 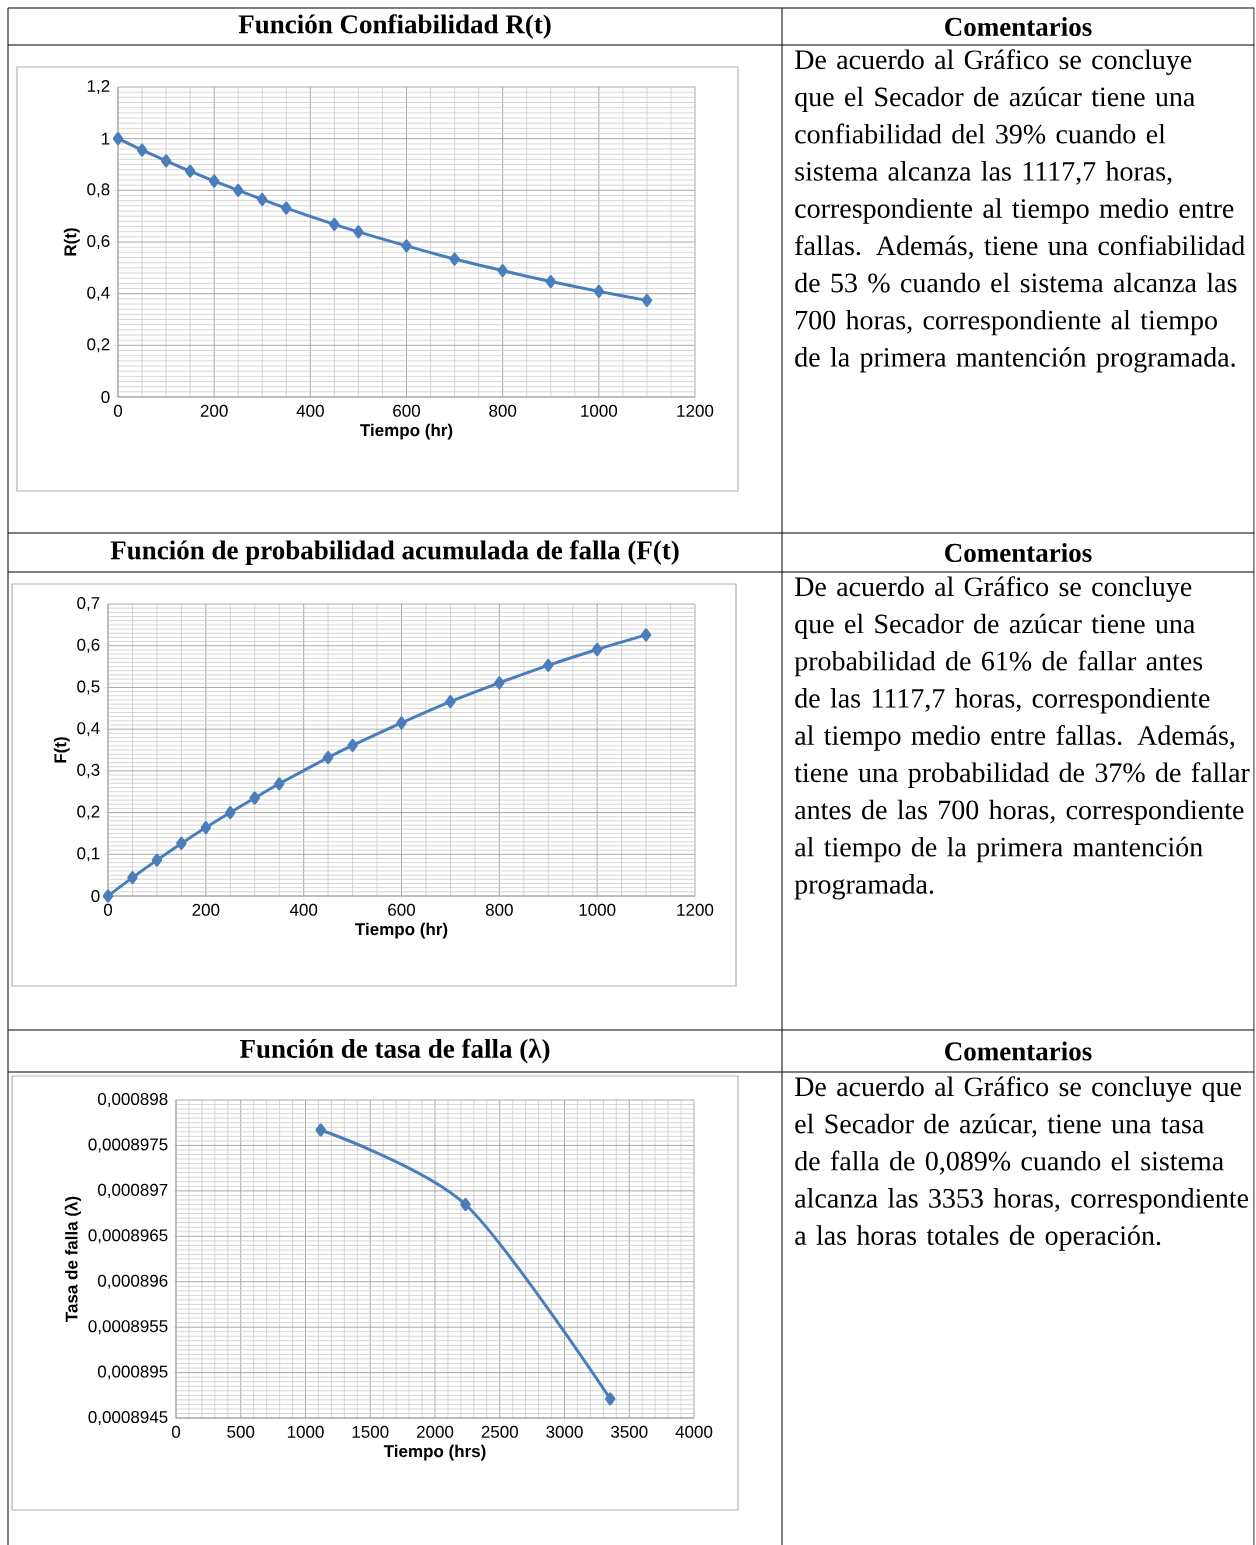 What do you see at coordinates (394, 26) in the screenshot?
I see `chart-title: Función Confiabilidad R(t)` at bounding box center [394, 26].